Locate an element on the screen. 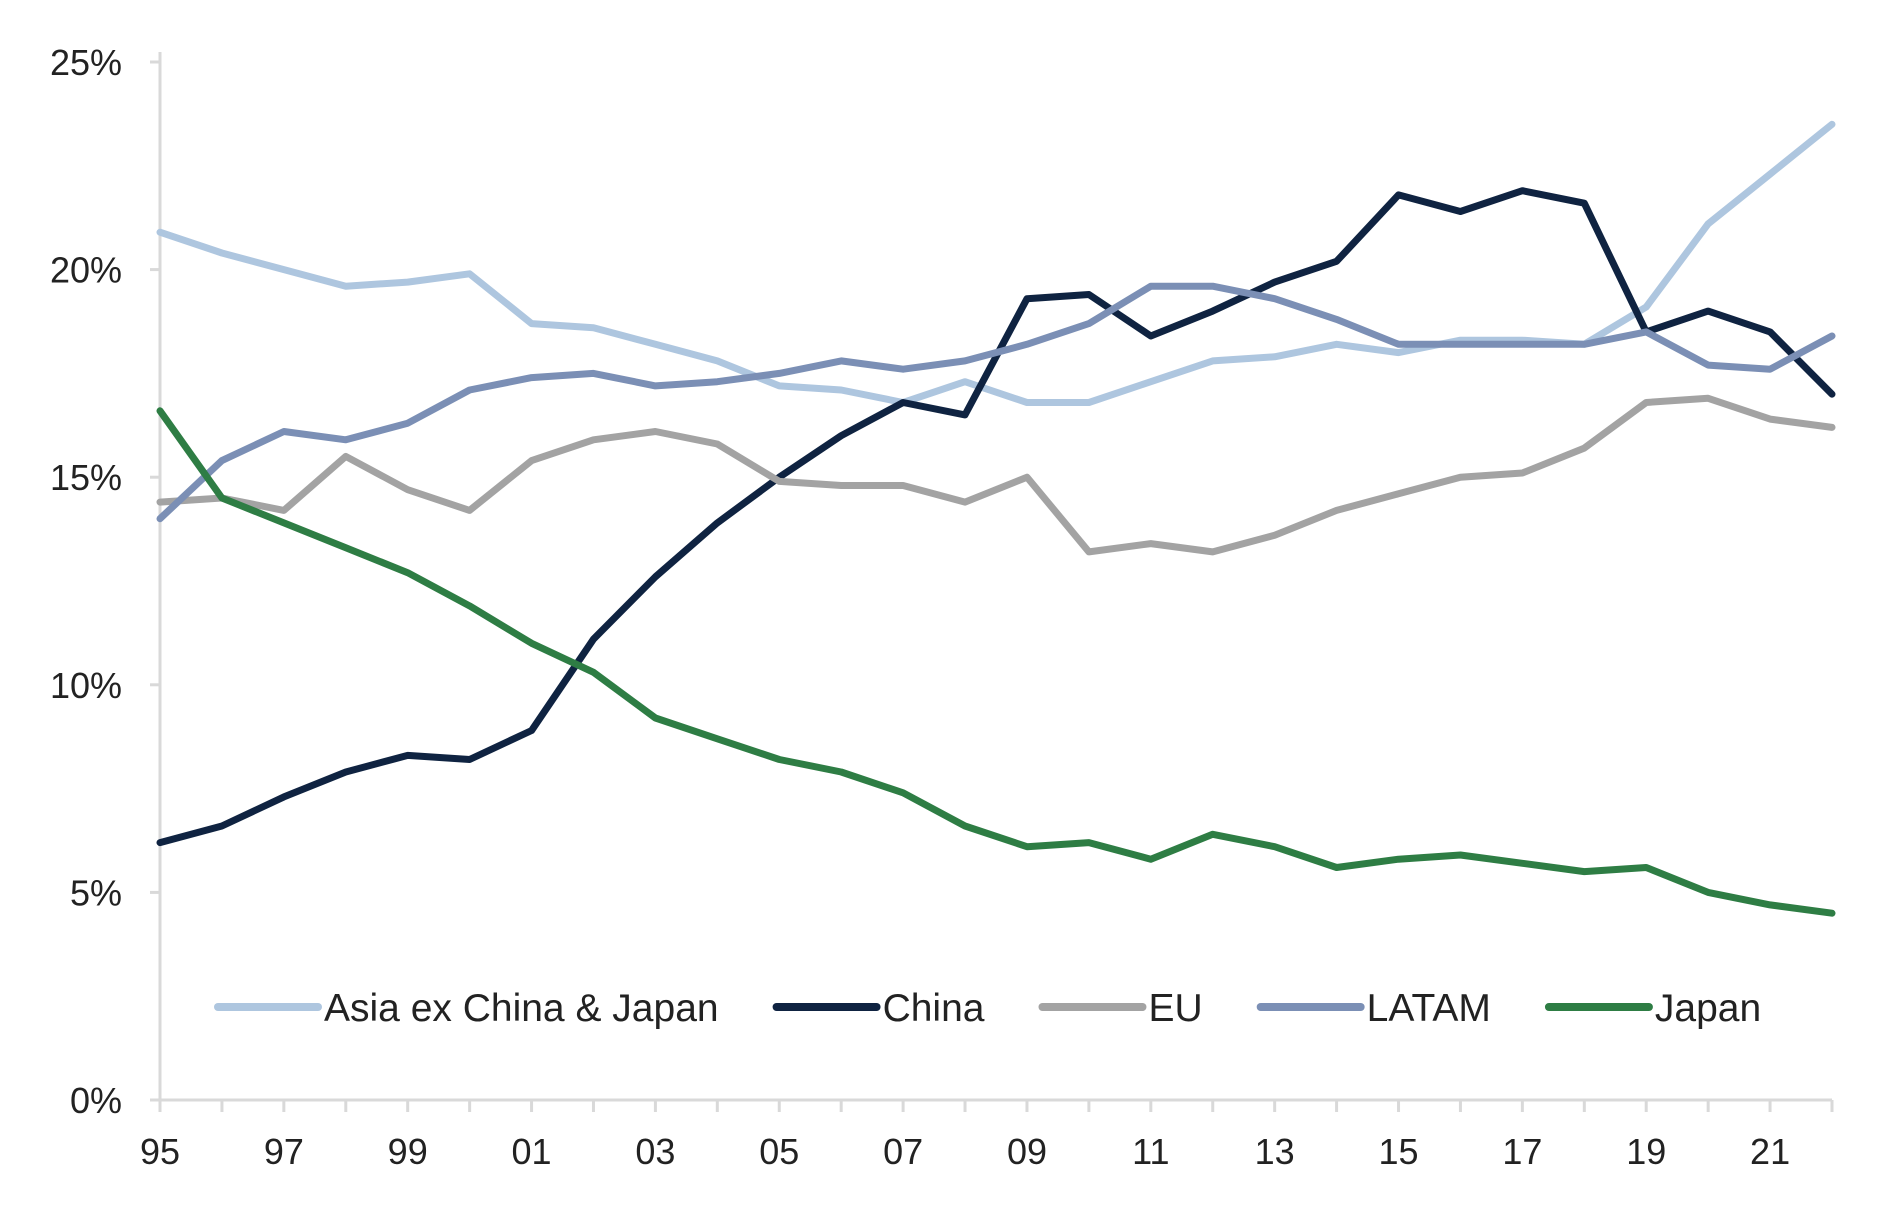  x-tick-label: 01 is located at coordinates (532, 1151).